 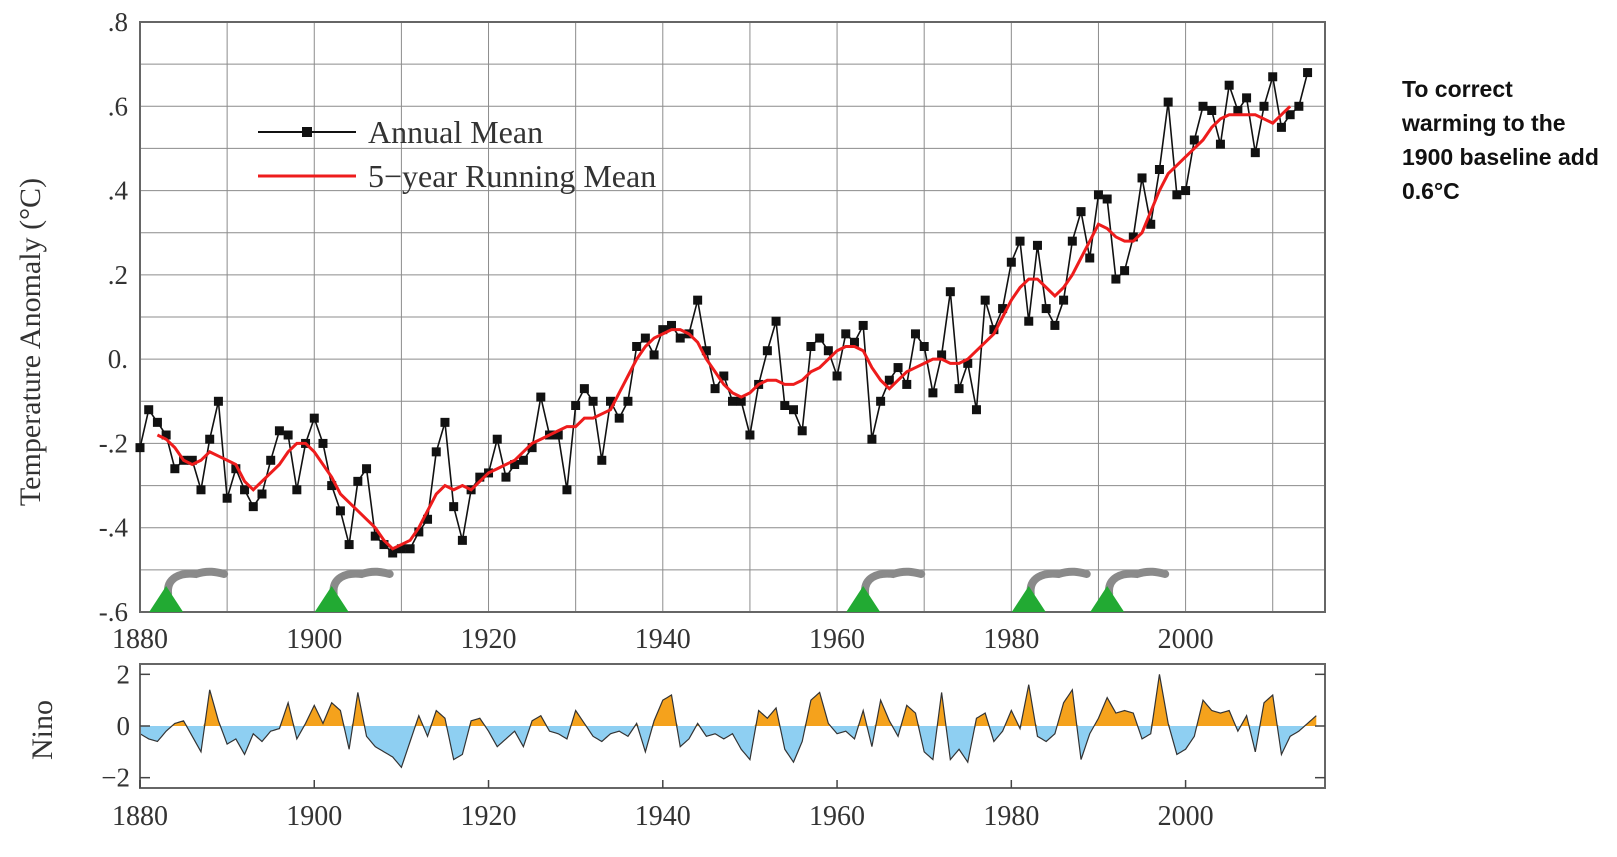 What do you see at coordinates (113, 443) in the screenshot?
I see `y-tick-label: -.2` at bounding box center [113, 443].